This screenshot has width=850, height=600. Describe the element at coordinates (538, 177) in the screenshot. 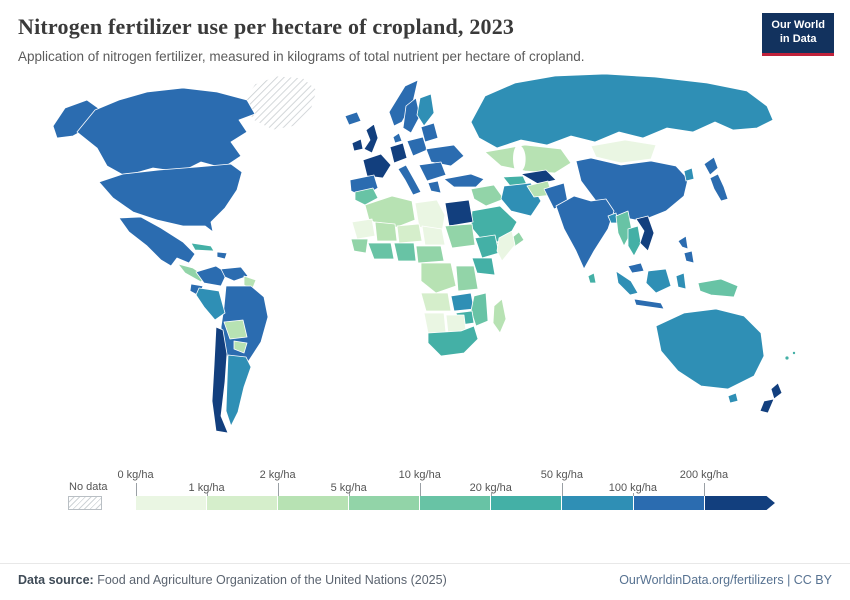

I see `region-uzbekistan` at that location.